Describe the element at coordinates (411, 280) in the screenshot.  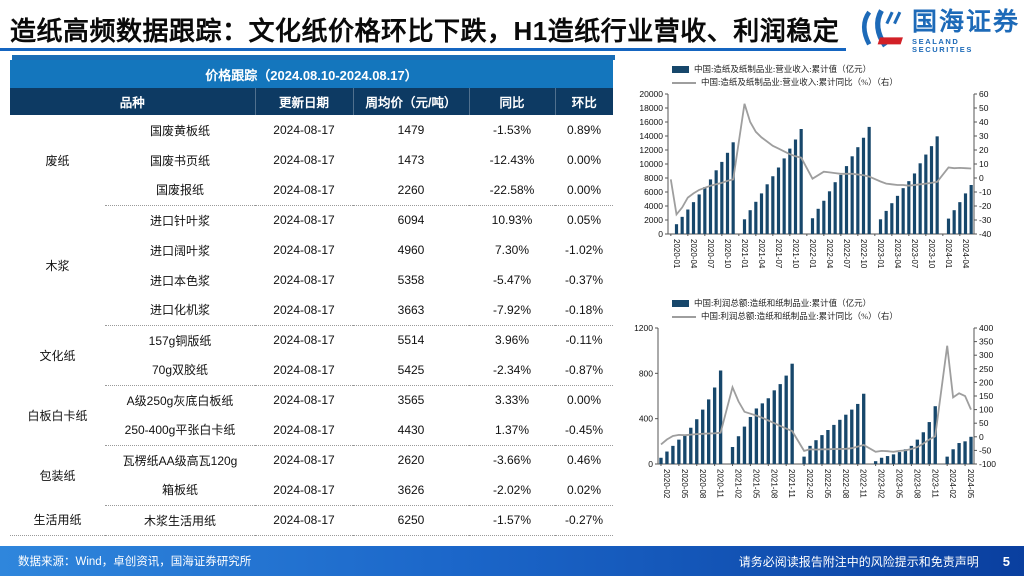
I see `price-cell: 5358` at that location.